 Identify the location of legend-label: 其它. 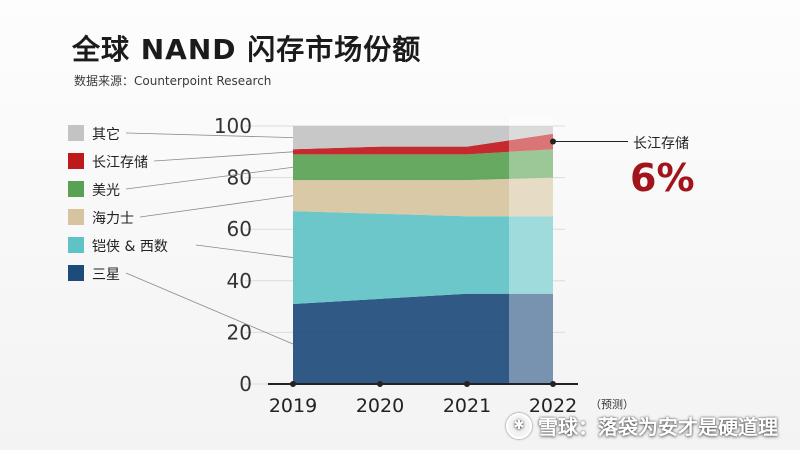
(106, 134).